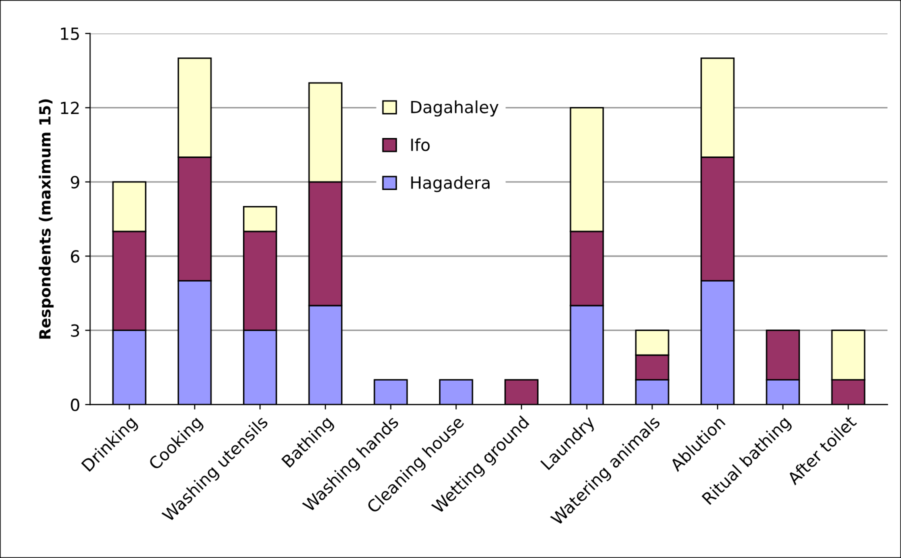  Describe the element at coordinates (454, 108) in the screenshot. I see `legend-label: Dagahaley` at that location.